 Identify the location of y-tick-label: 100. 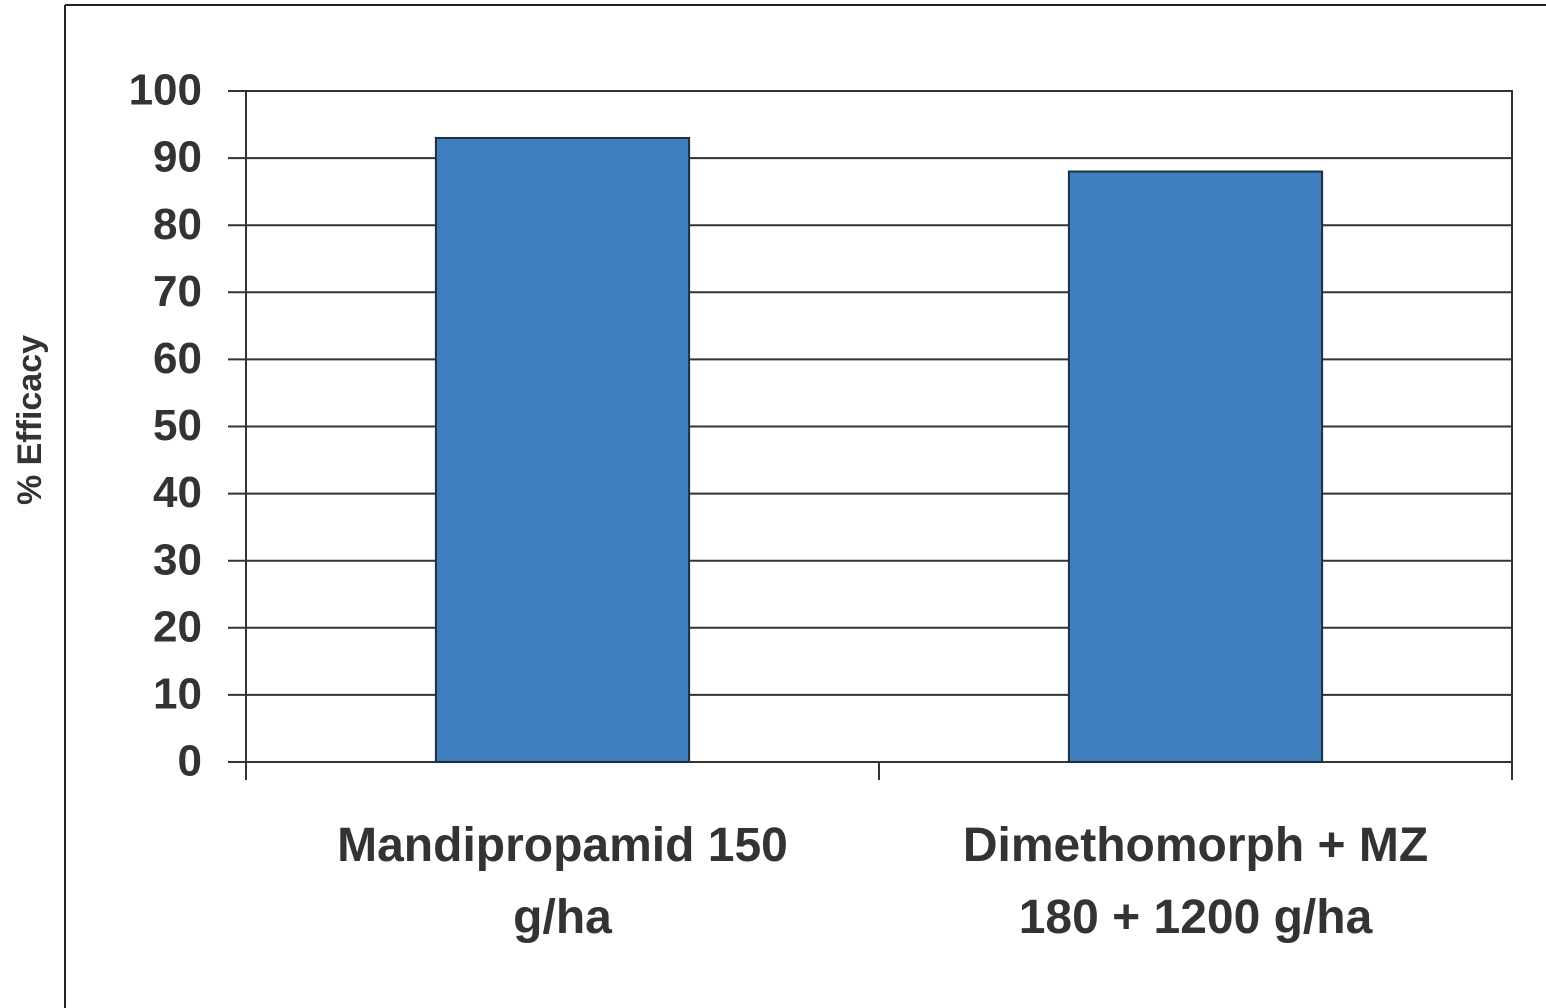
(165, 90).